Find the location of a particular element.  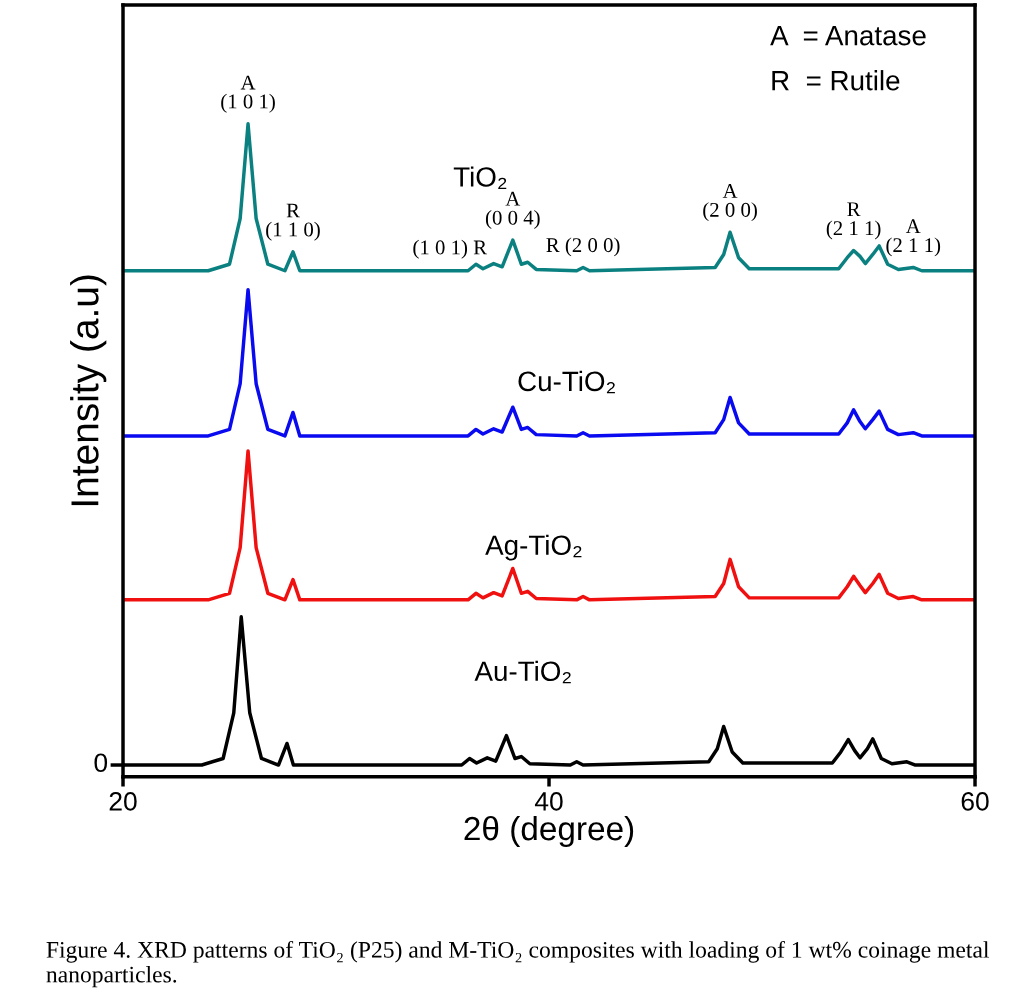

x-tick-label: 40 is located at coordinates (548, 801).